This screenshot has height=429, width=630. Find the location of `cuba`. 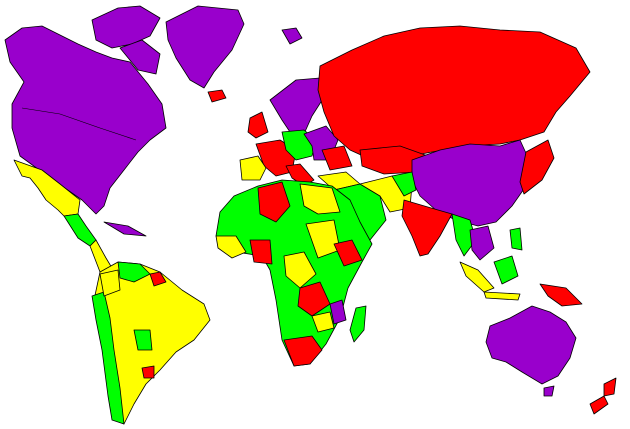

cuba is located at coordinates (125, 229).